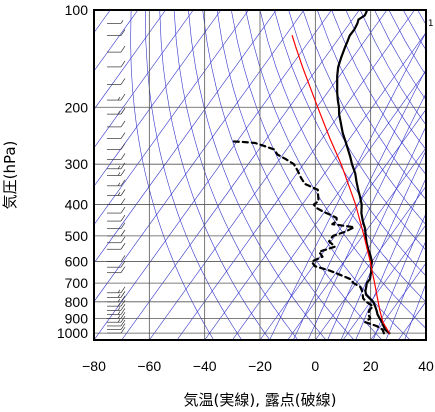 The image size is (435, 412). What do you see at coordinates (315, 366) in the screenshot?
I see `x-tick-label: 0` at bounding box center [315, 366].